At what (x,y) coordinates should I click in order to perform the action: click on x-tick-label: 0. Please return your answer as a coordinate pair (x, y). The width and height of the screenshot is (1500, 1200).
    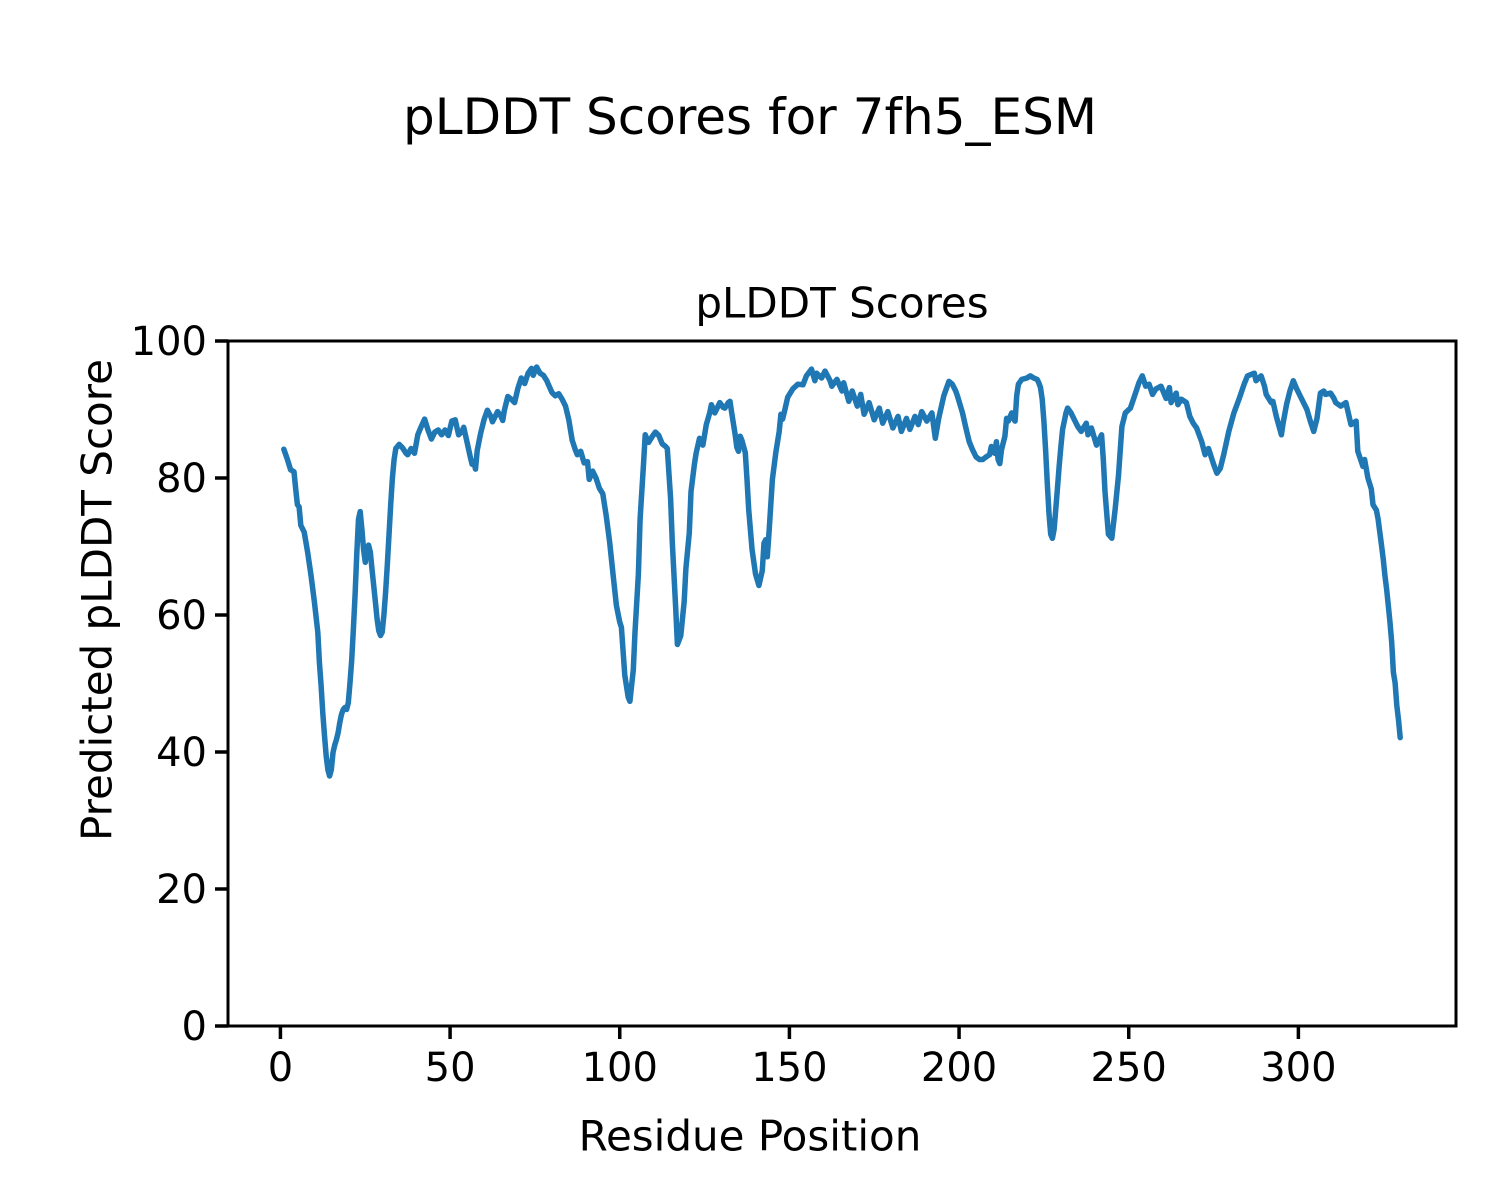
    Looking at the image, I should click on (280, 1068).